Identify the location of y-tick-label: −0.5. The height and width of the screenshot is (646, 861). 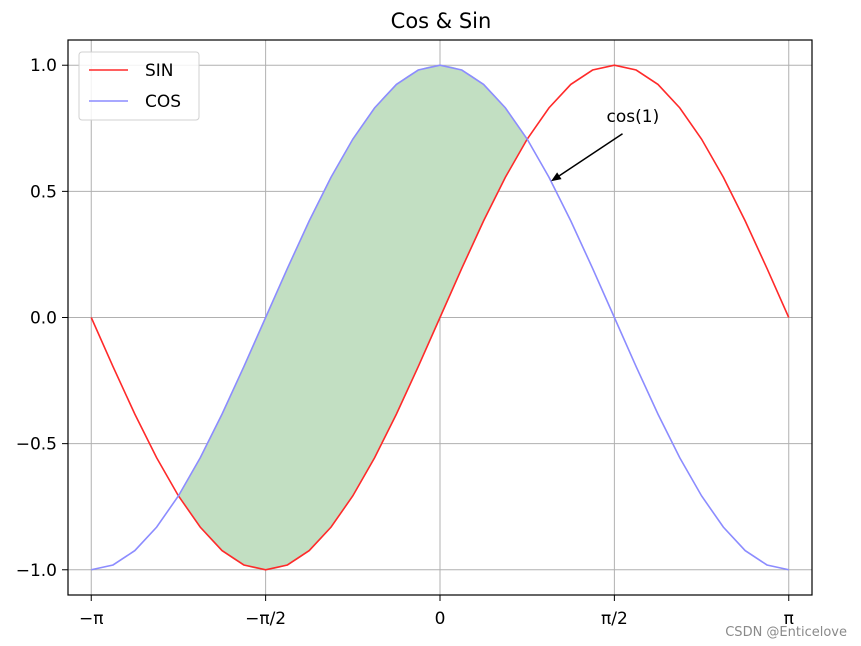
(36, 445).